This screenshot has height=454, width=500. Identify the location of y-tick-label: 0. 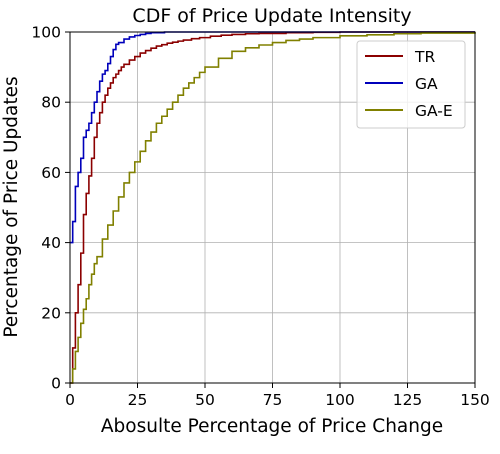
(56, 384).